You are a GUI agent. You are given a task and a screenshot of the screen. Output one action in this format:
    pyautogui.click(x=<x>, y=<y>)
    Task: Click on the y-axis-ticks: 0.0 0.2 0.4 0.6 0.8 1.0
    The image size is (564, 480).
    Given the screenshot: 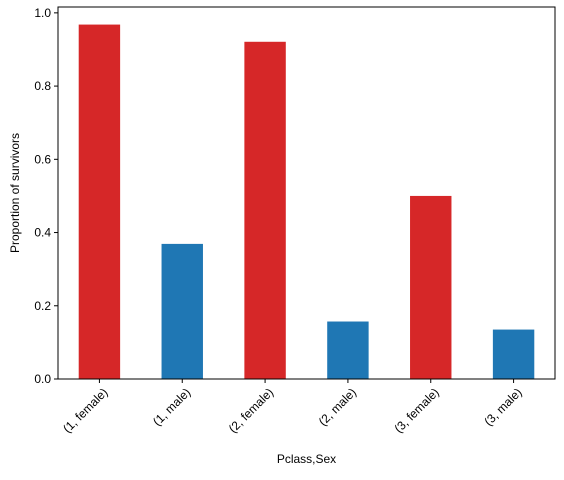 What is the action you would take?
    pyautogui.click(x=46, y=196)
    